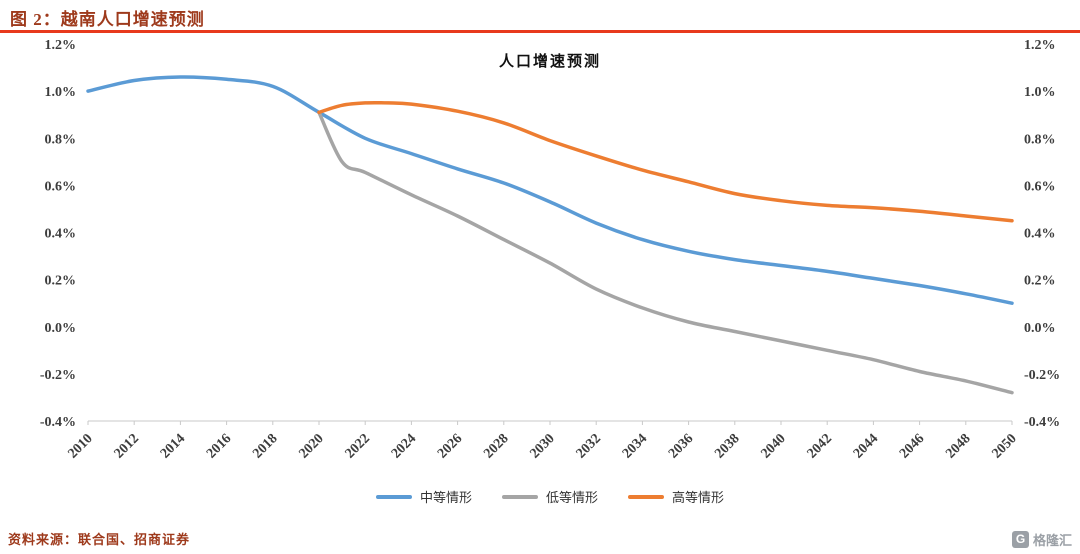  I want to click on svg-text: 2018, so click(265, 446).